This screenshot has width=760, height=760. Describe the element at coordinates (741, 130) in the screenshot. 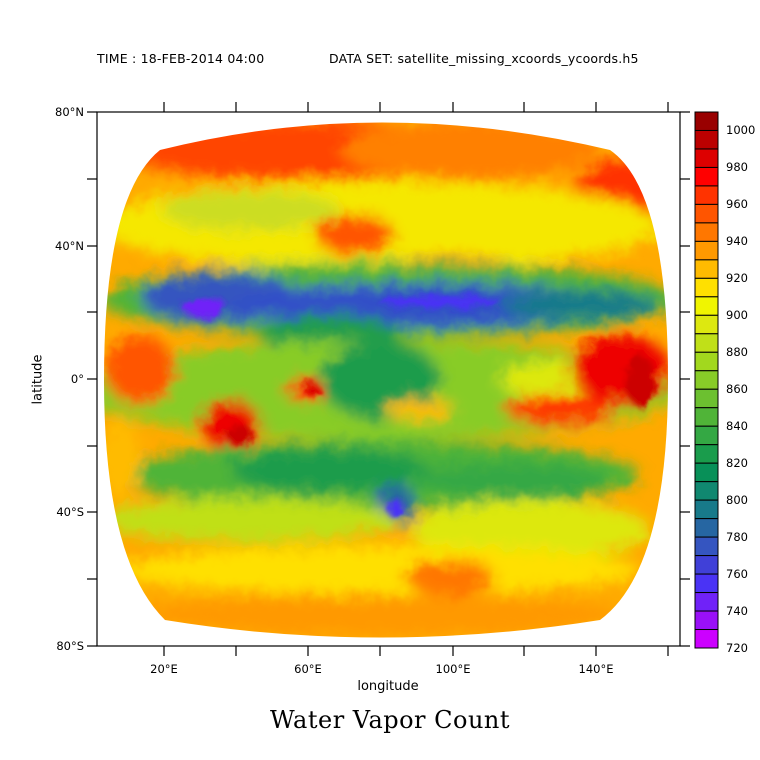

I see `colorbar-label: 1000` at that location.